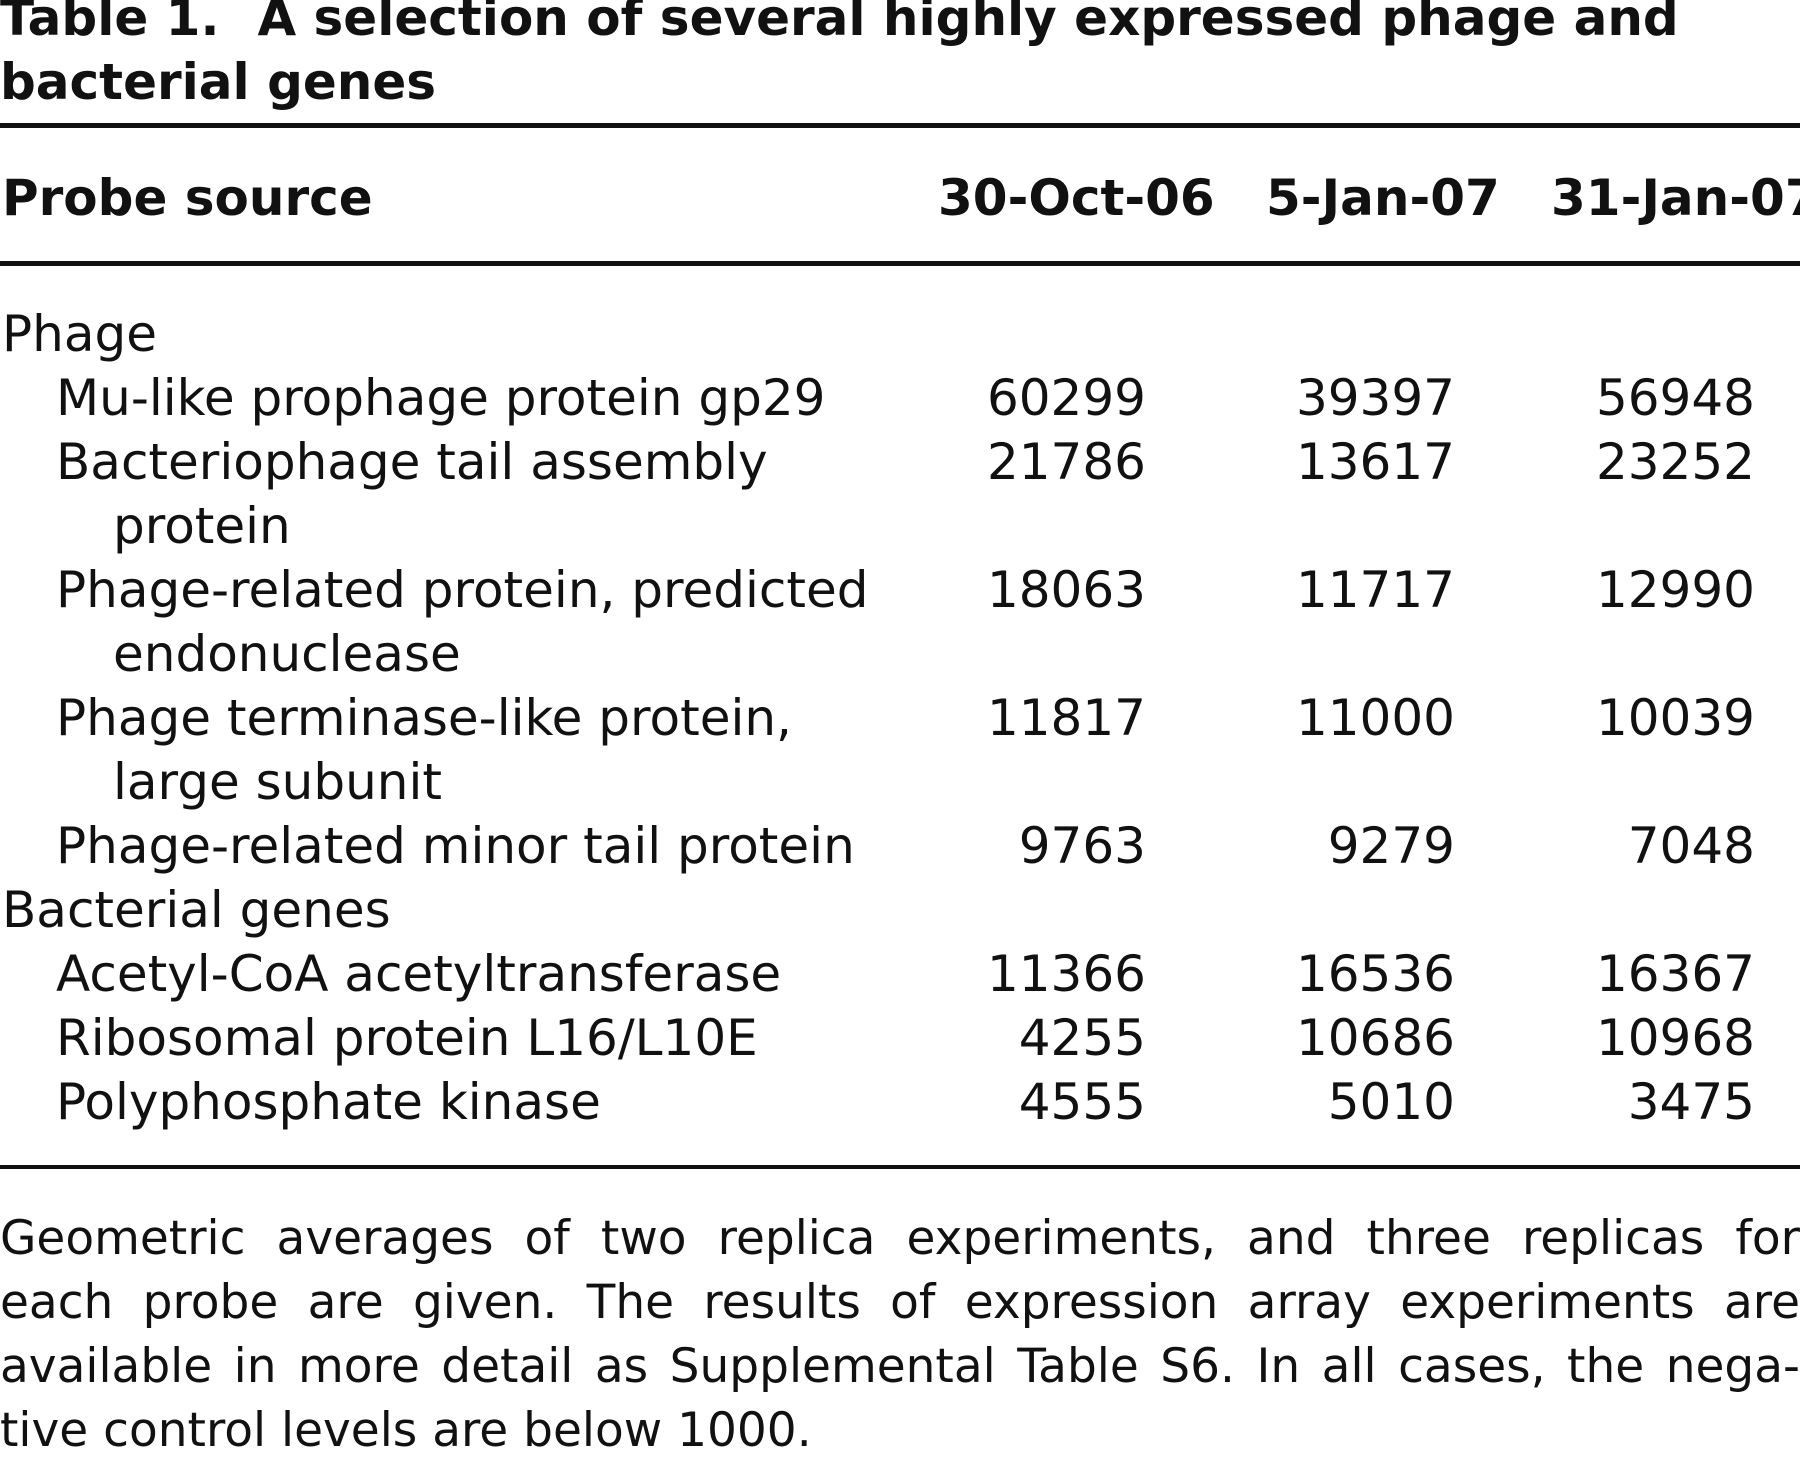  What do you see at coordinates (1691, 846) in the screenshot?
I see `value-date-3: 7048` at bounding box center [1691, 846].